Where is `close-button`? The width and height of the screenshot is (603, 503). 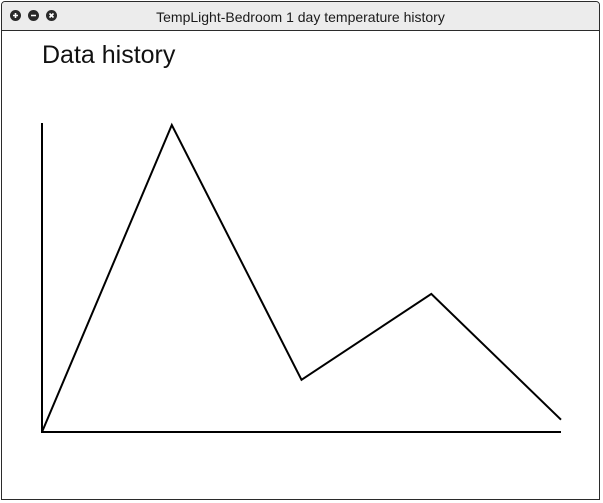 close-button is located at coordinates (51, 15).